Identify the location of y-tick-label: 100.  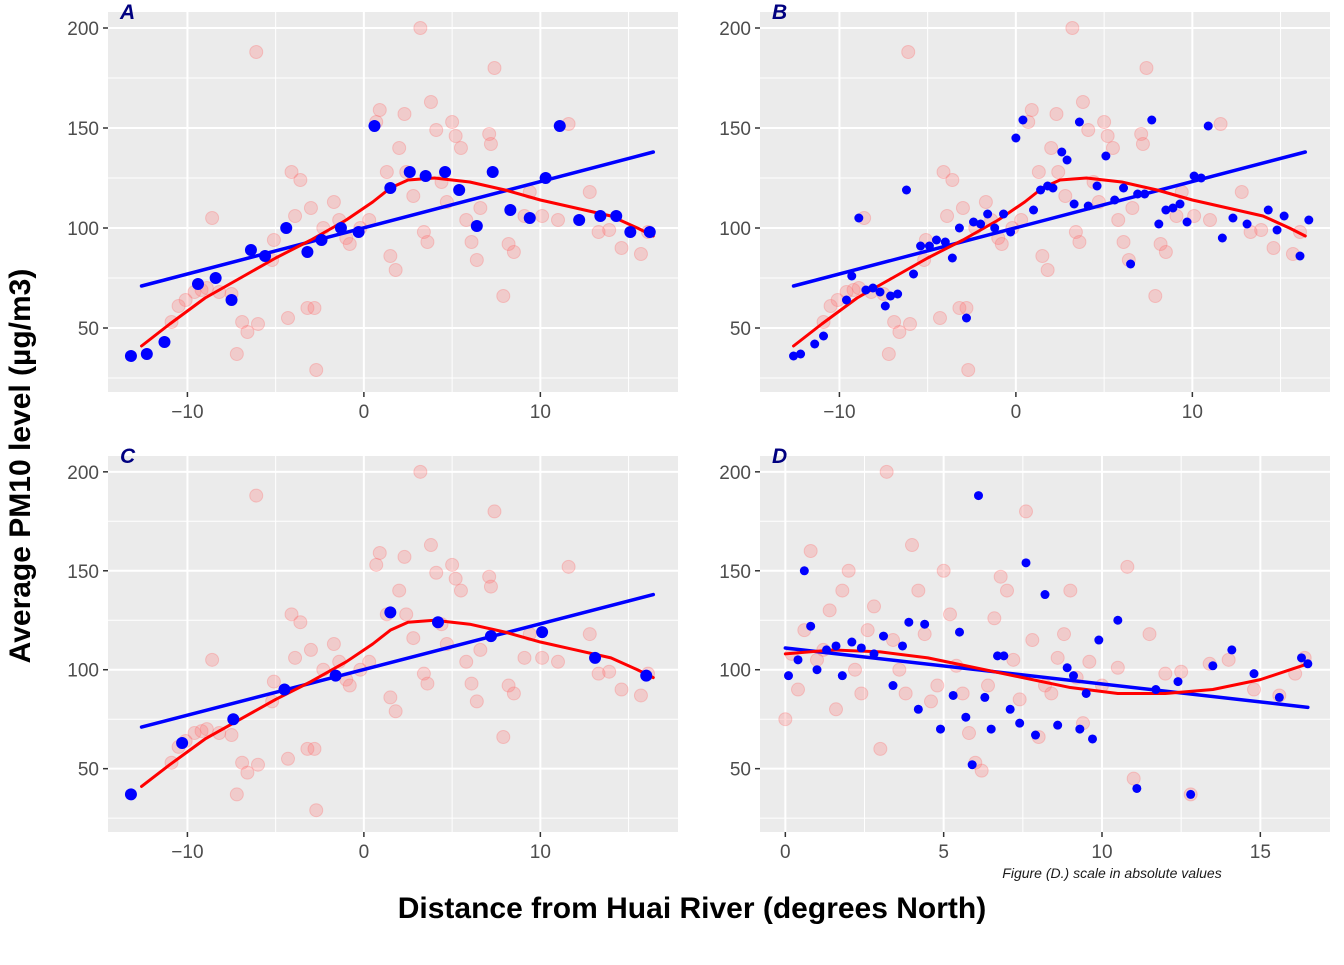
(735, 229).